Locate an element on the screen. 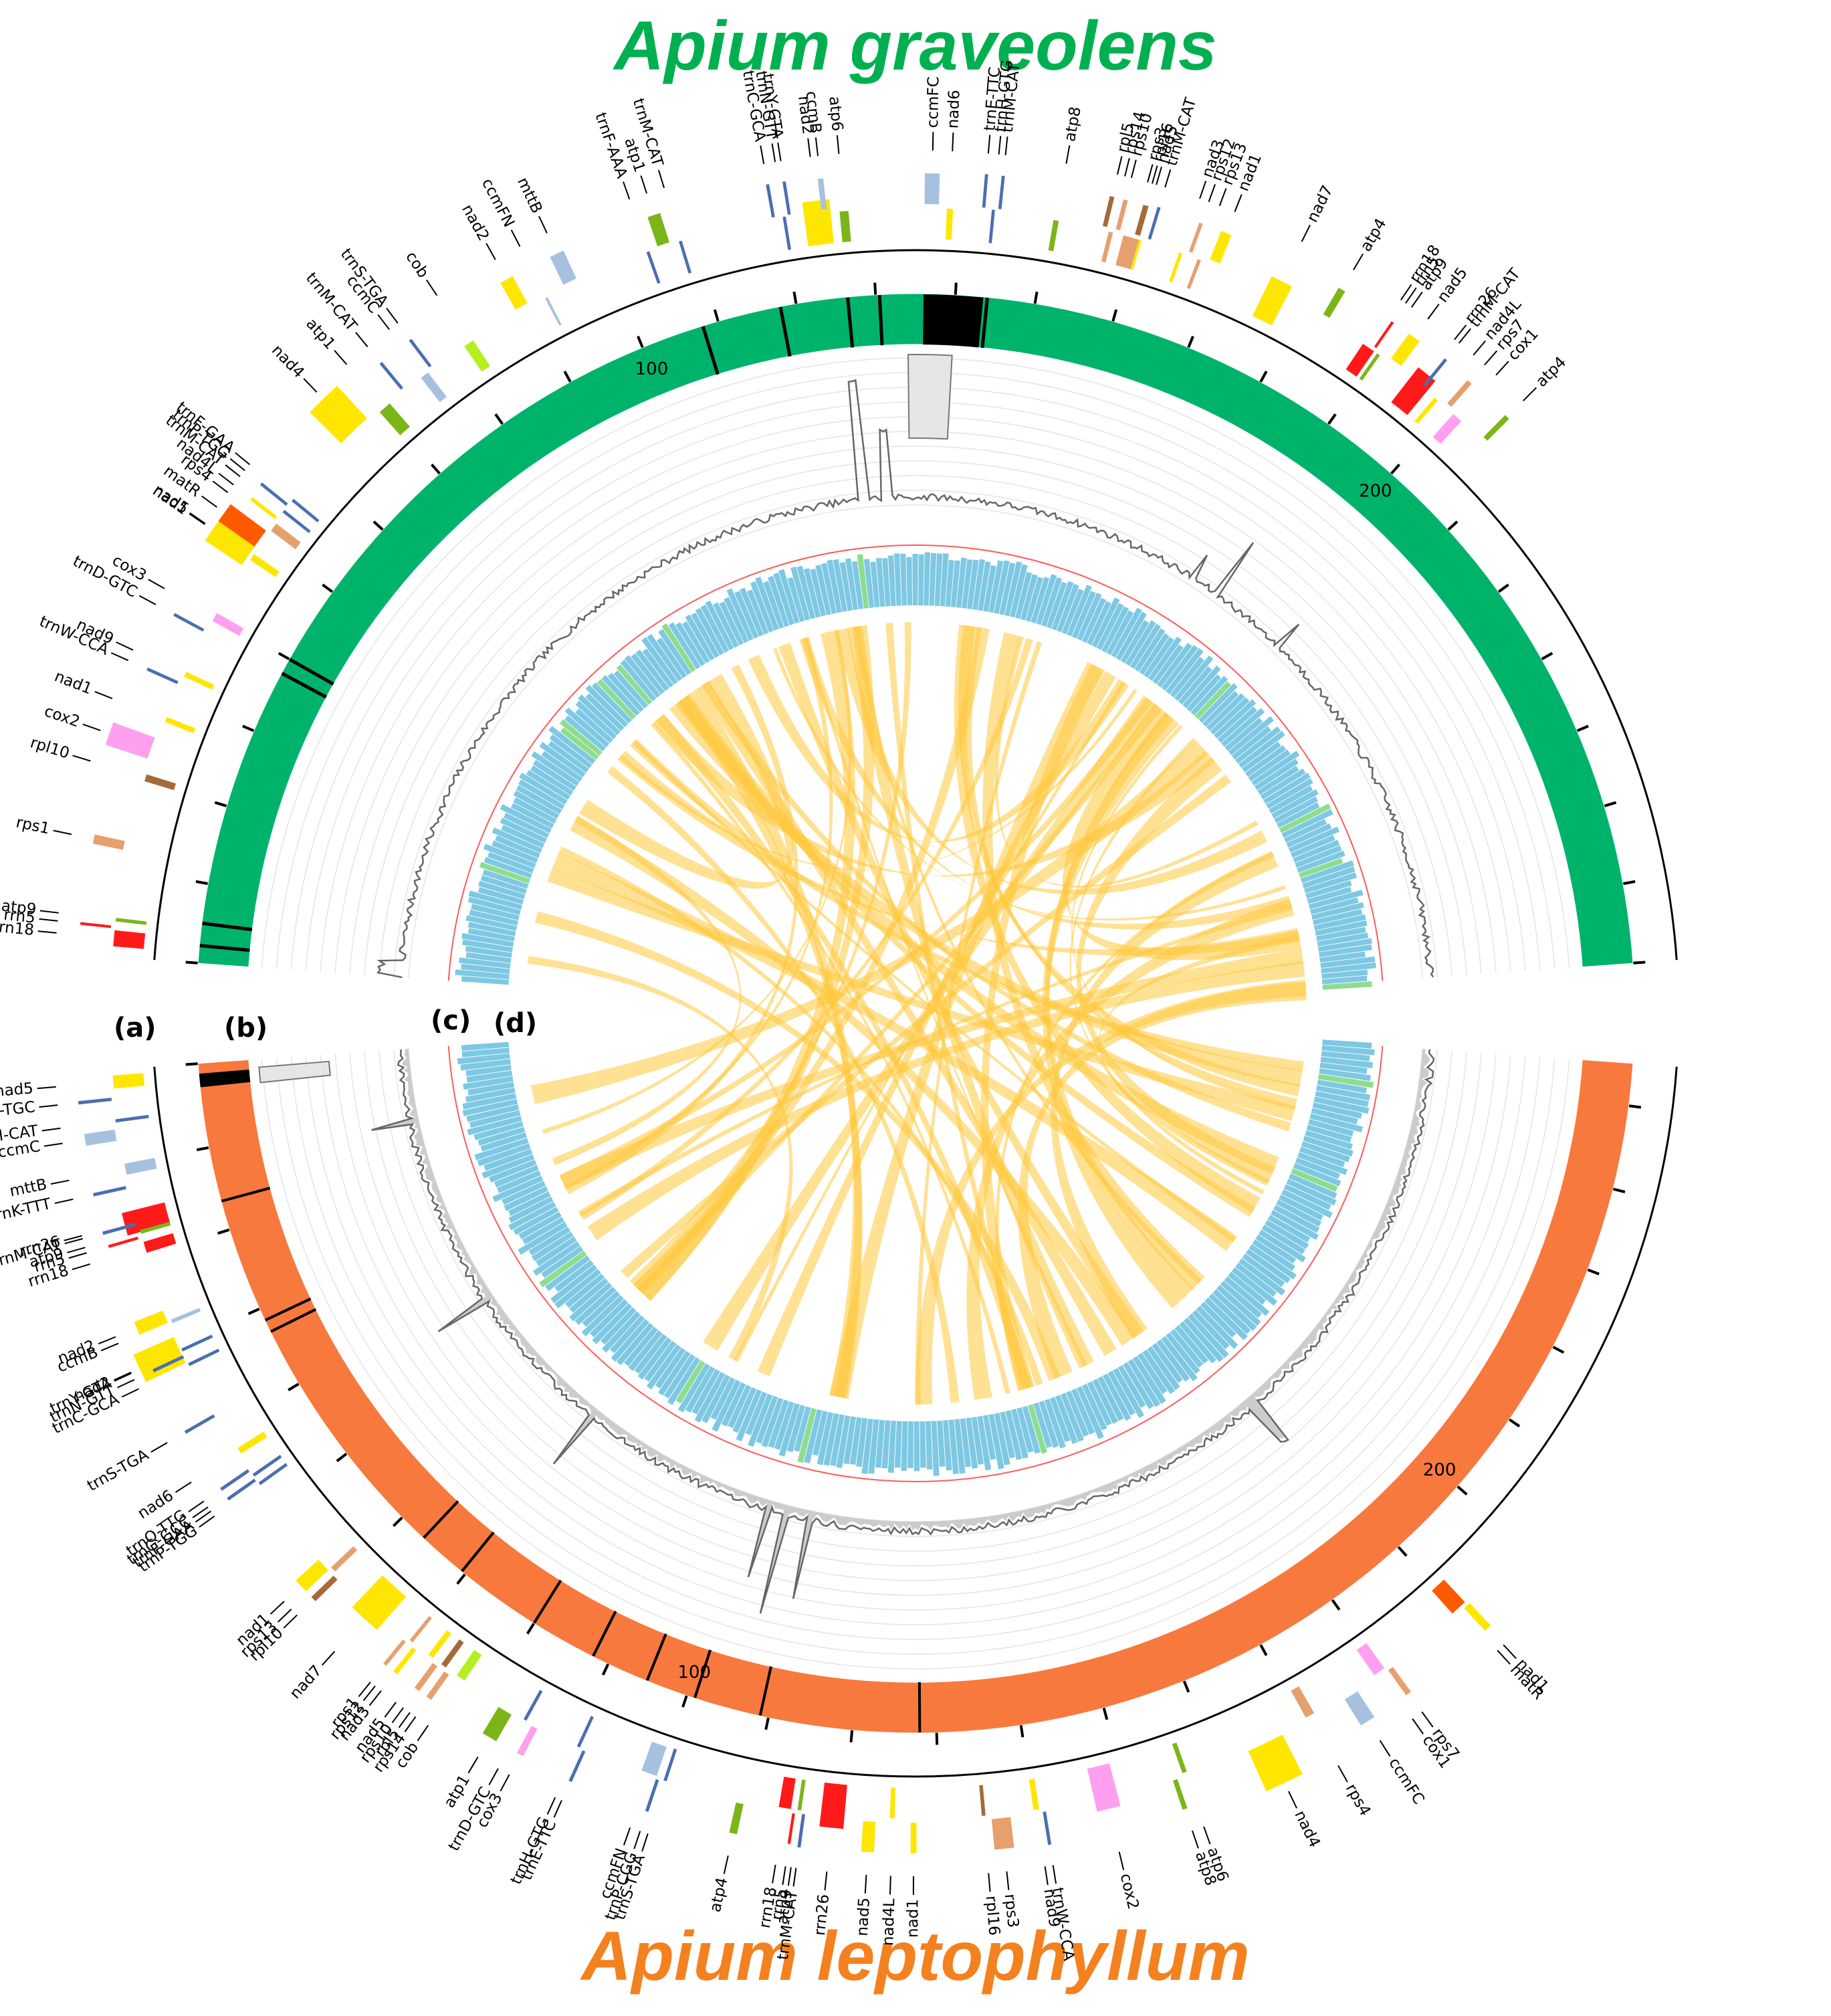  gene-atp8 is located at coordinates (1053, 235).